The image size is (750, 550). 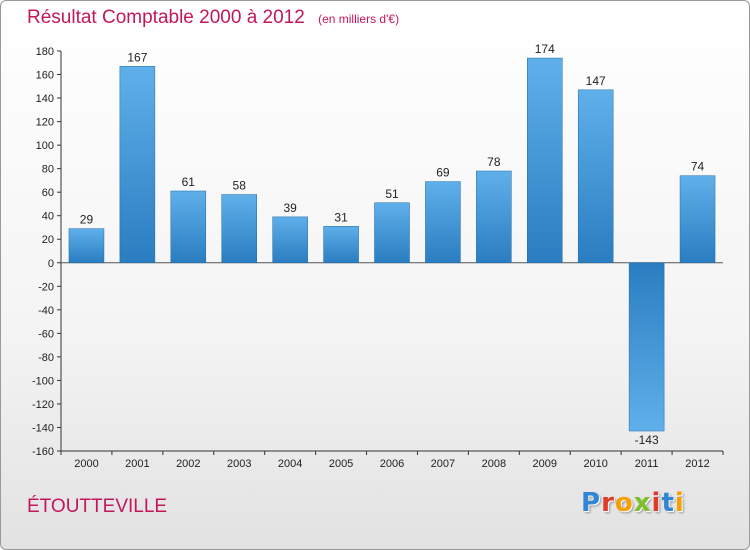 What do you see at coordinates (443, 173) in the screenshot?
I see `value-label-2007: 69` at bounding box center [443, 173].